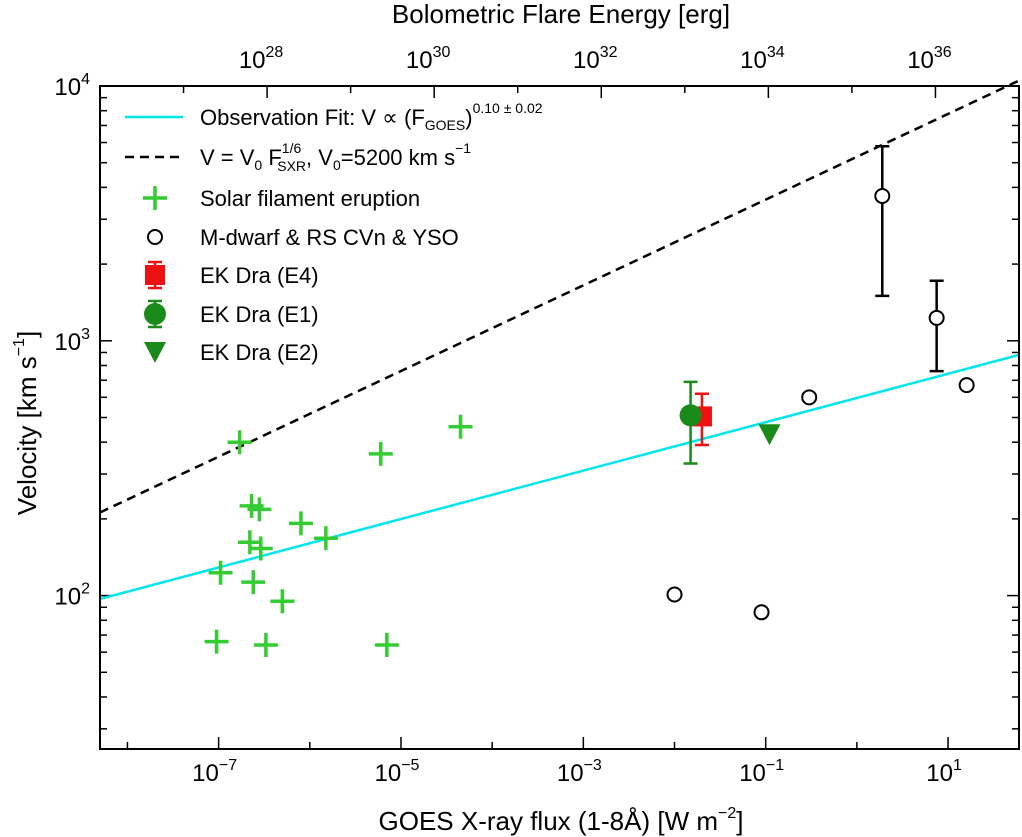 This screenshot has height=837, width=1022. I want to click on y-axis-title: Velocity [km s−1], so click(26, 423).